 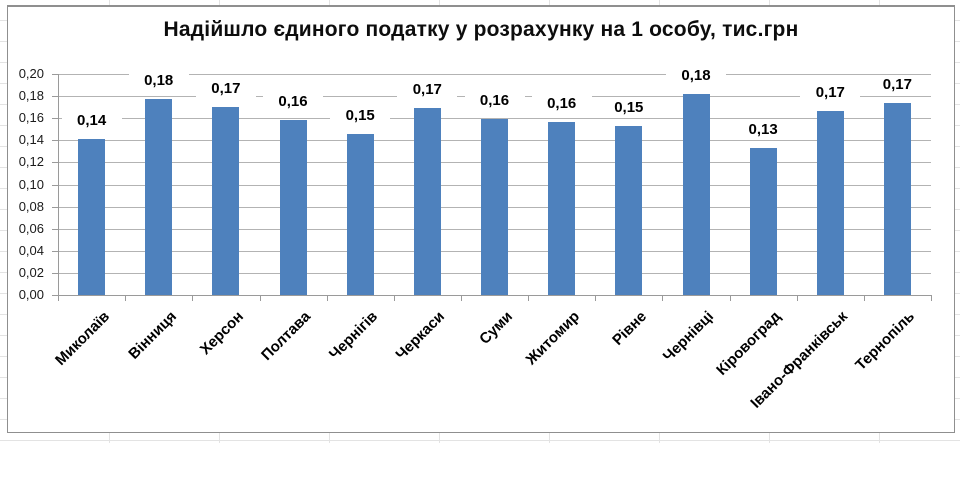 I want to click on x-axis-line, so click(x=495, y=295).